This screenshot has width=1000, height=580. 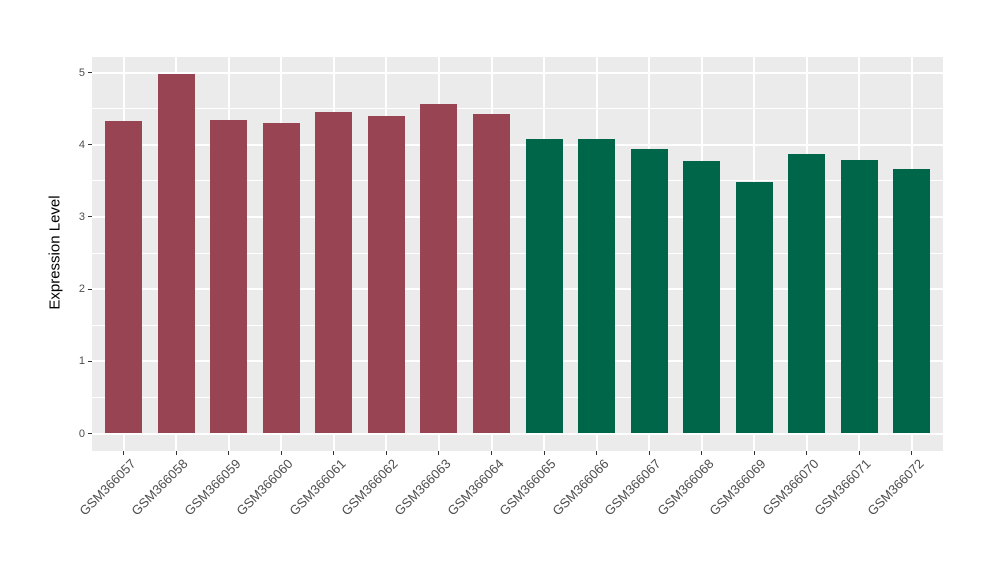 I want to click on bar-GSM366070, so click(x=807, y=294).